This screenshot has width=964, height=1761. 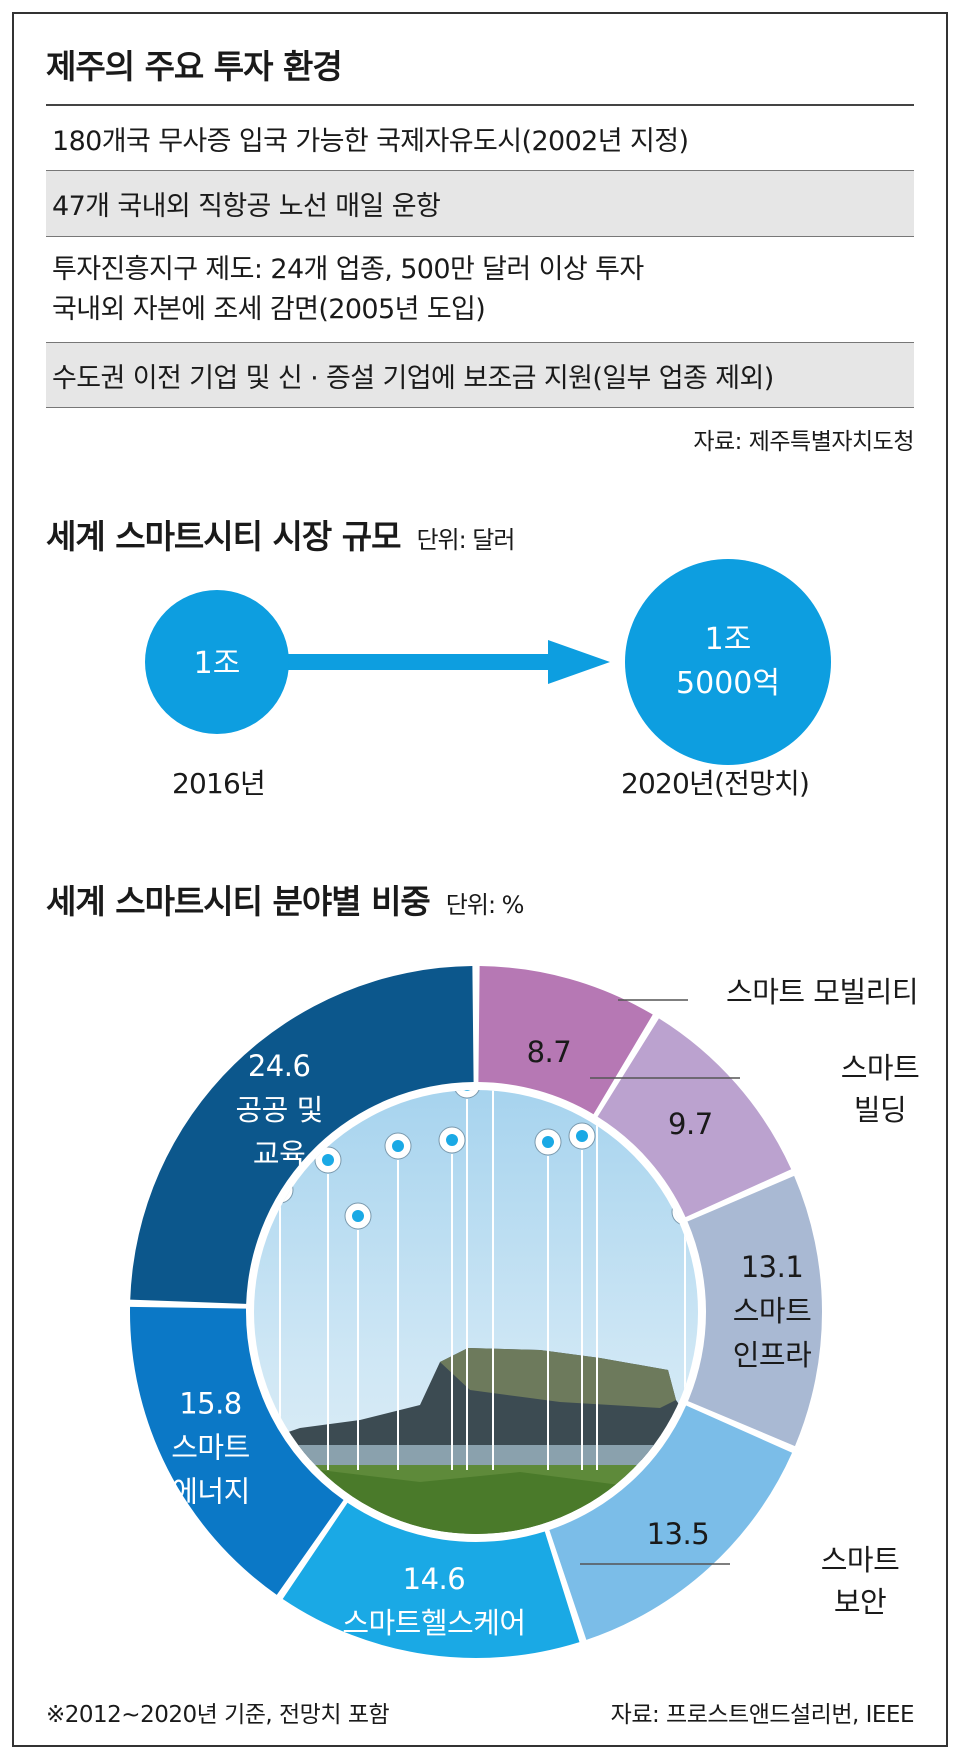 What do you see at coordinates (480, 407) in the screenshot?
I see `table-bottom-rule` at bounding box center [480, 407].